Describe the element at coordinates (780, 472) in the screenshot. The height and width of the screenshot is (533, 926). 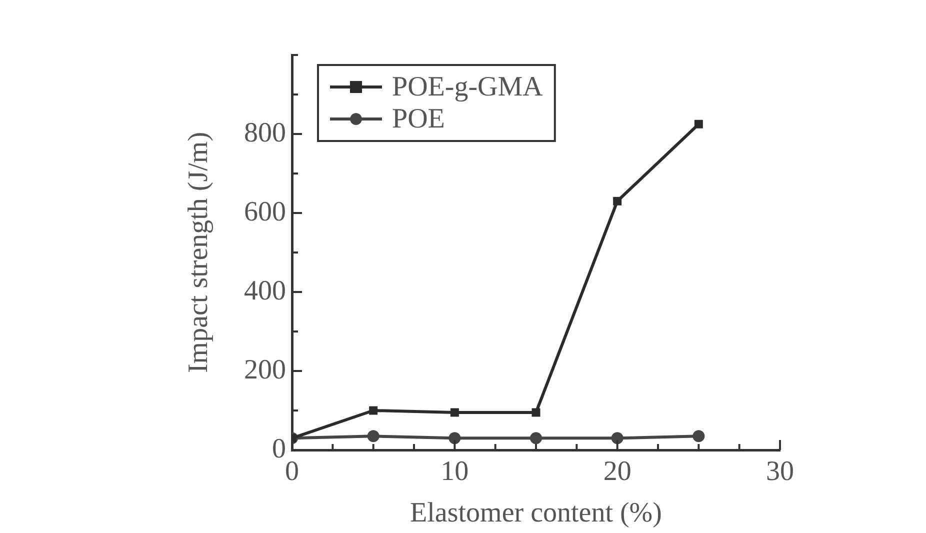
I see `x-tick-label: 30` at that location.